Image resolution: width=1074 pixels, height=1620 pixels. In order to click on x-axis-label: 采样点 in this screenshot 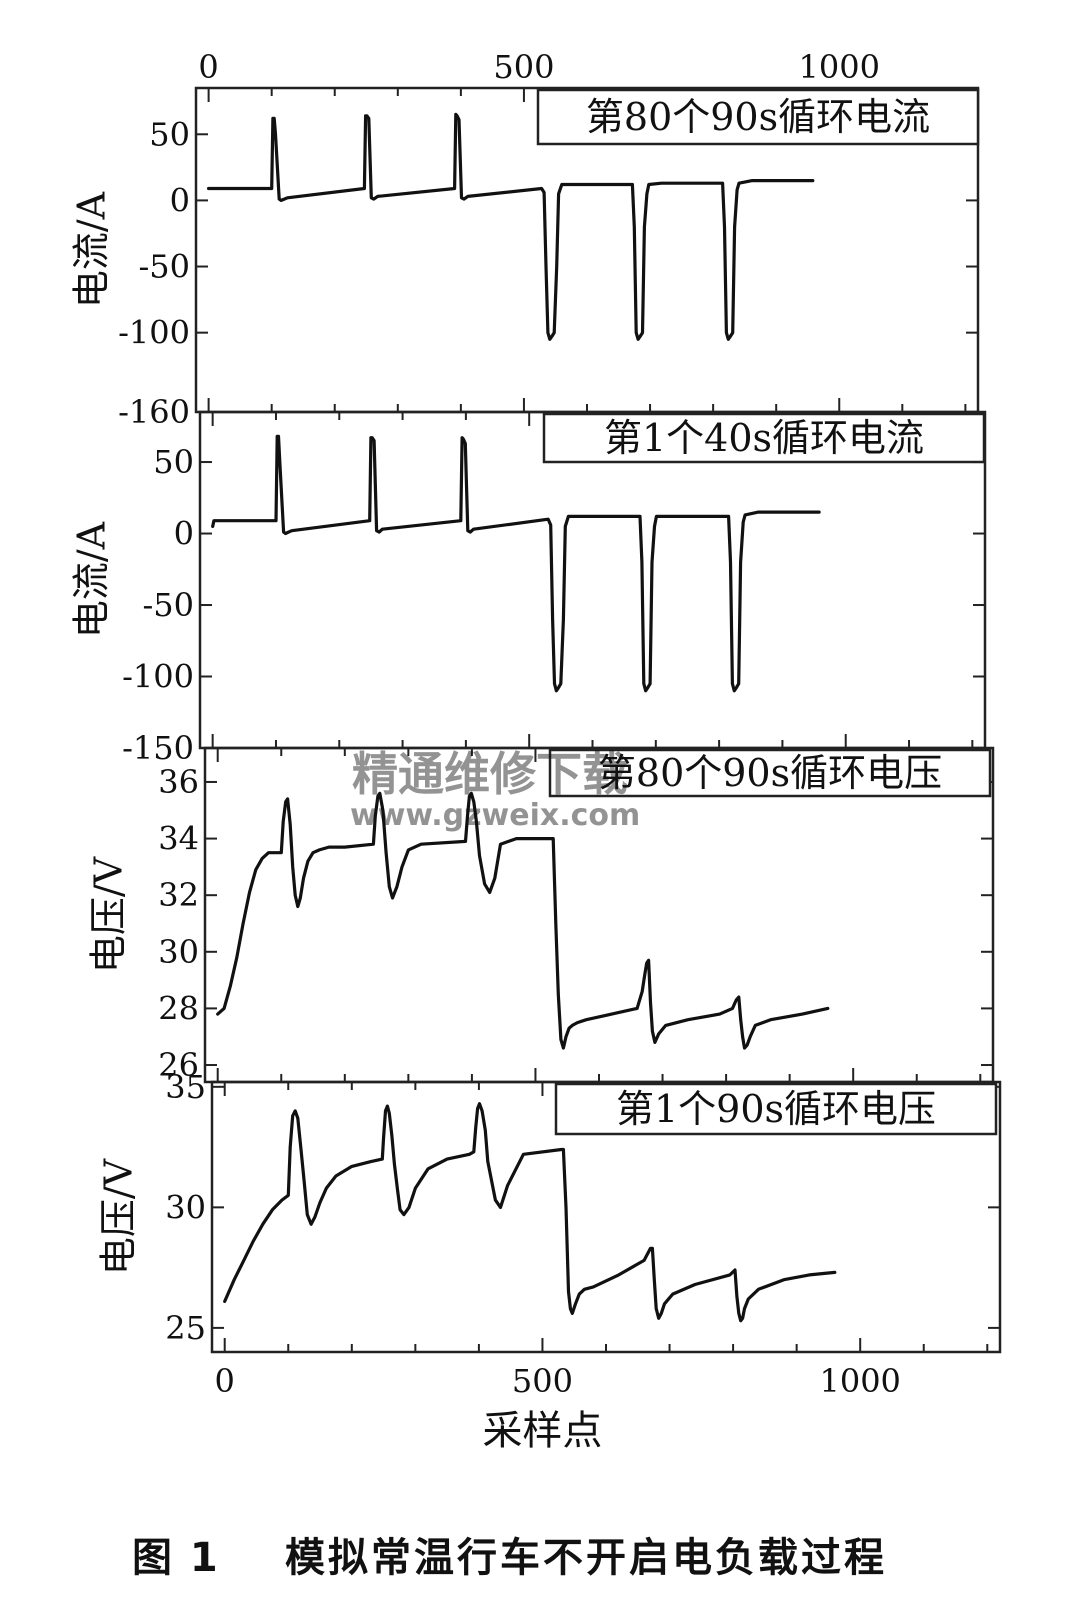, I will do `click(542, 1431)`.